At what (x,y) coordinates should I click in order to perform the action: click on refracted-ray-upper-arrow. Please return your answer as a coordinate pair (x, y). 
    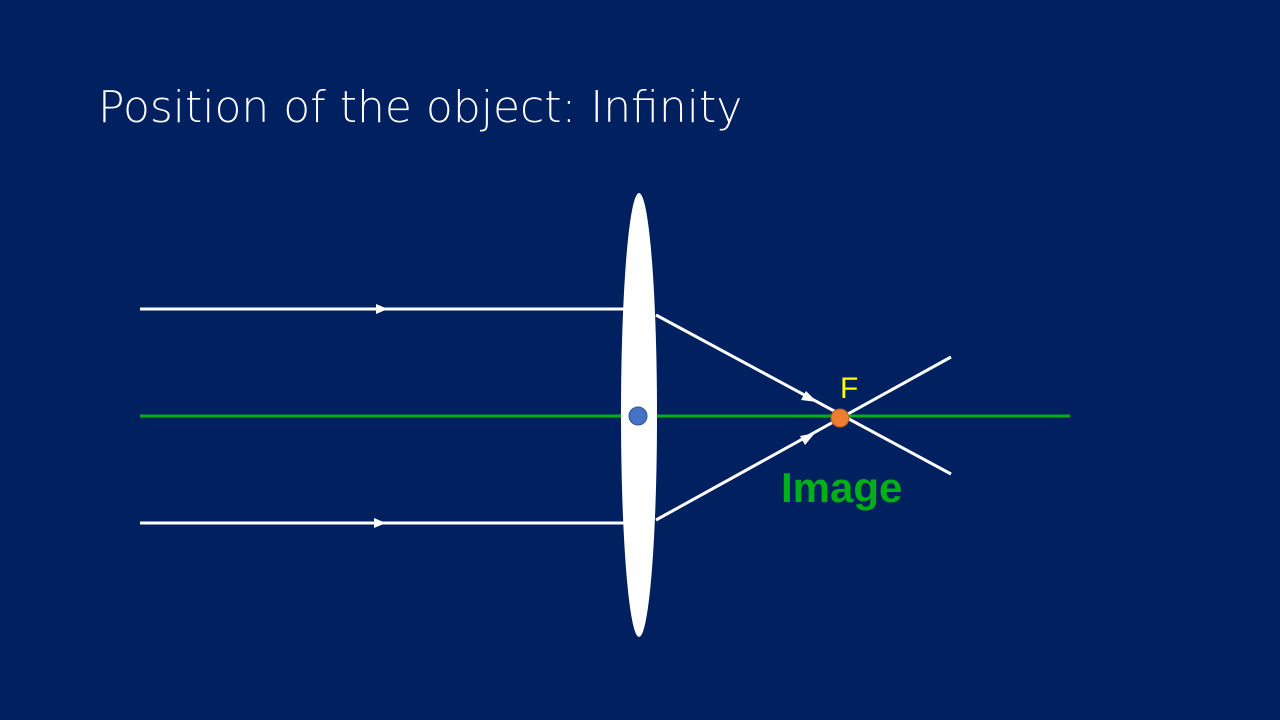
    Looking at the image, I should click on (809, 396).